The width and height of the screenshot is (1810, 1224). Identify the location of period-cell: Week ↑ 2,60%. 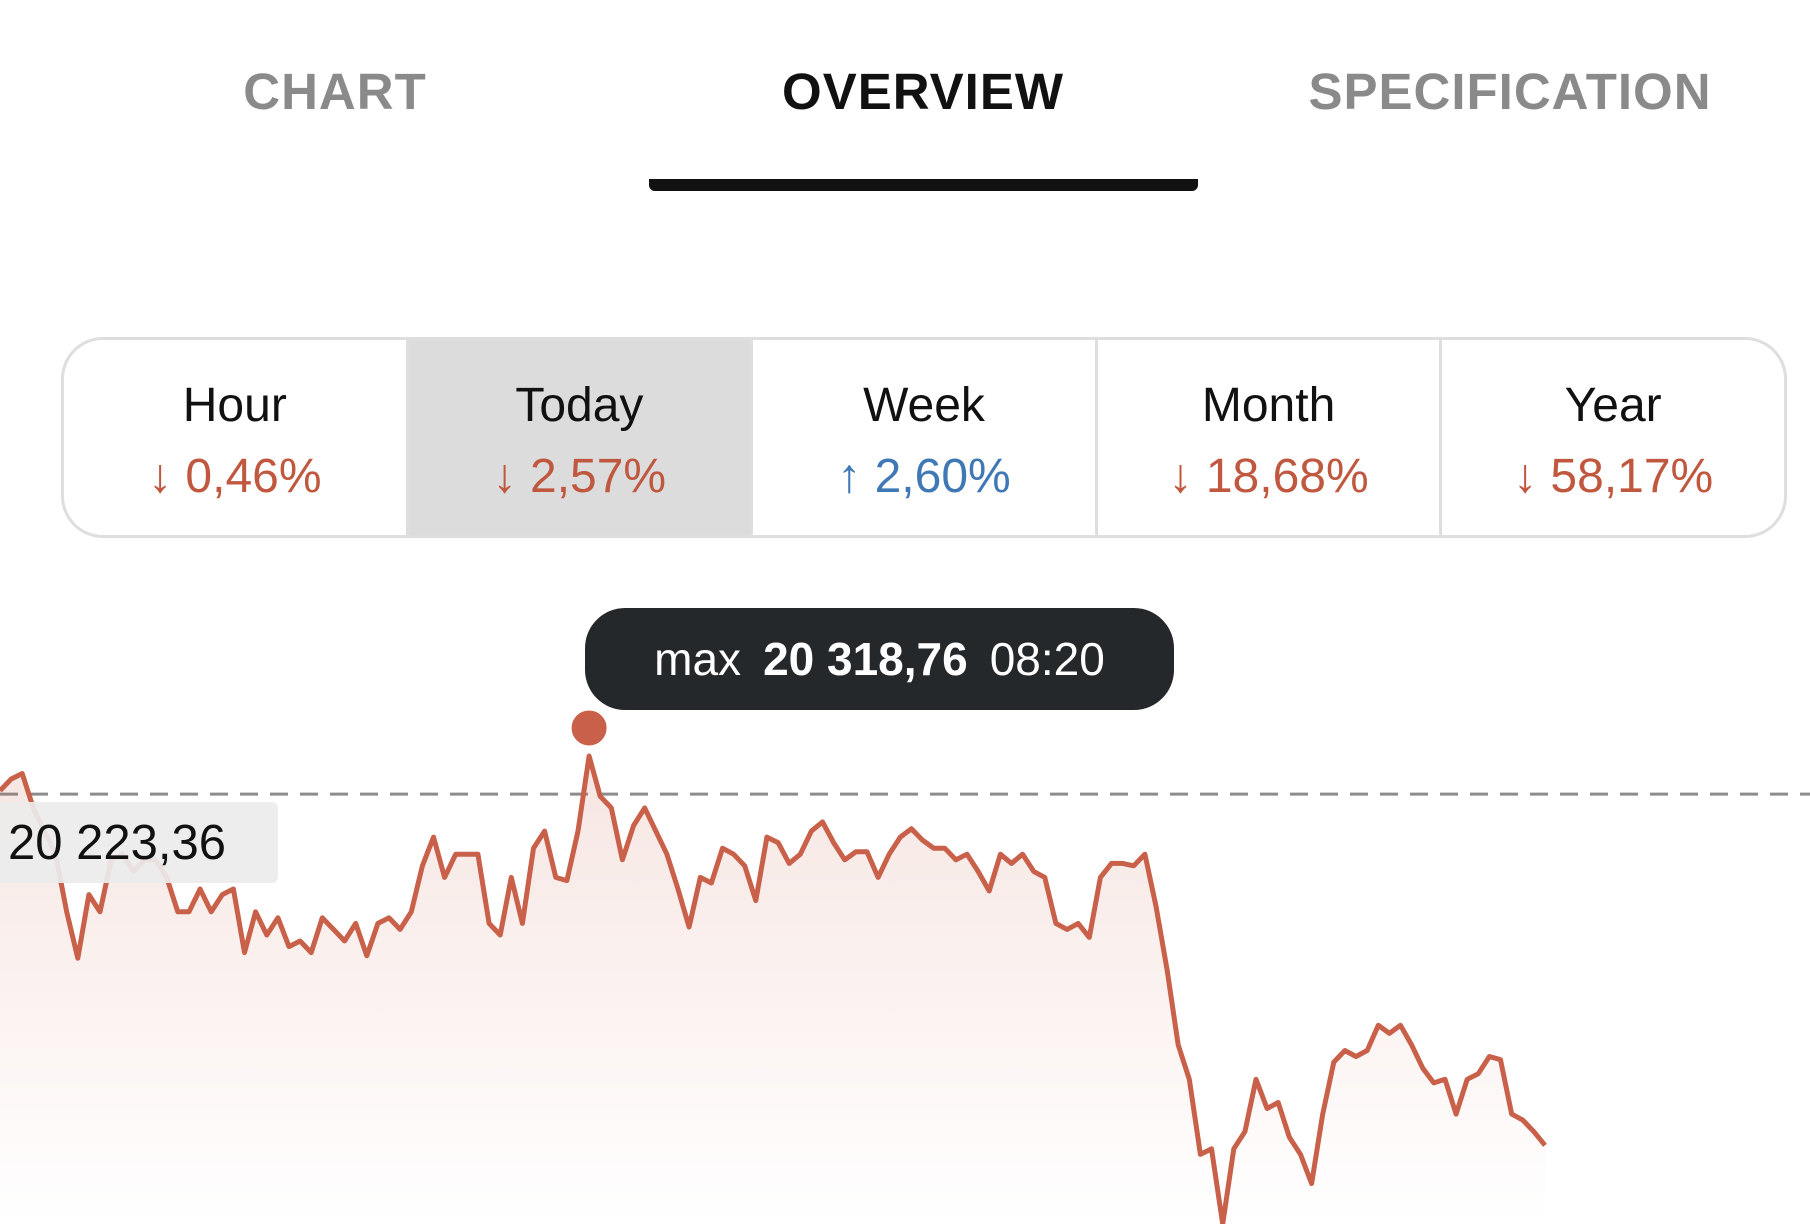
(922, 437).